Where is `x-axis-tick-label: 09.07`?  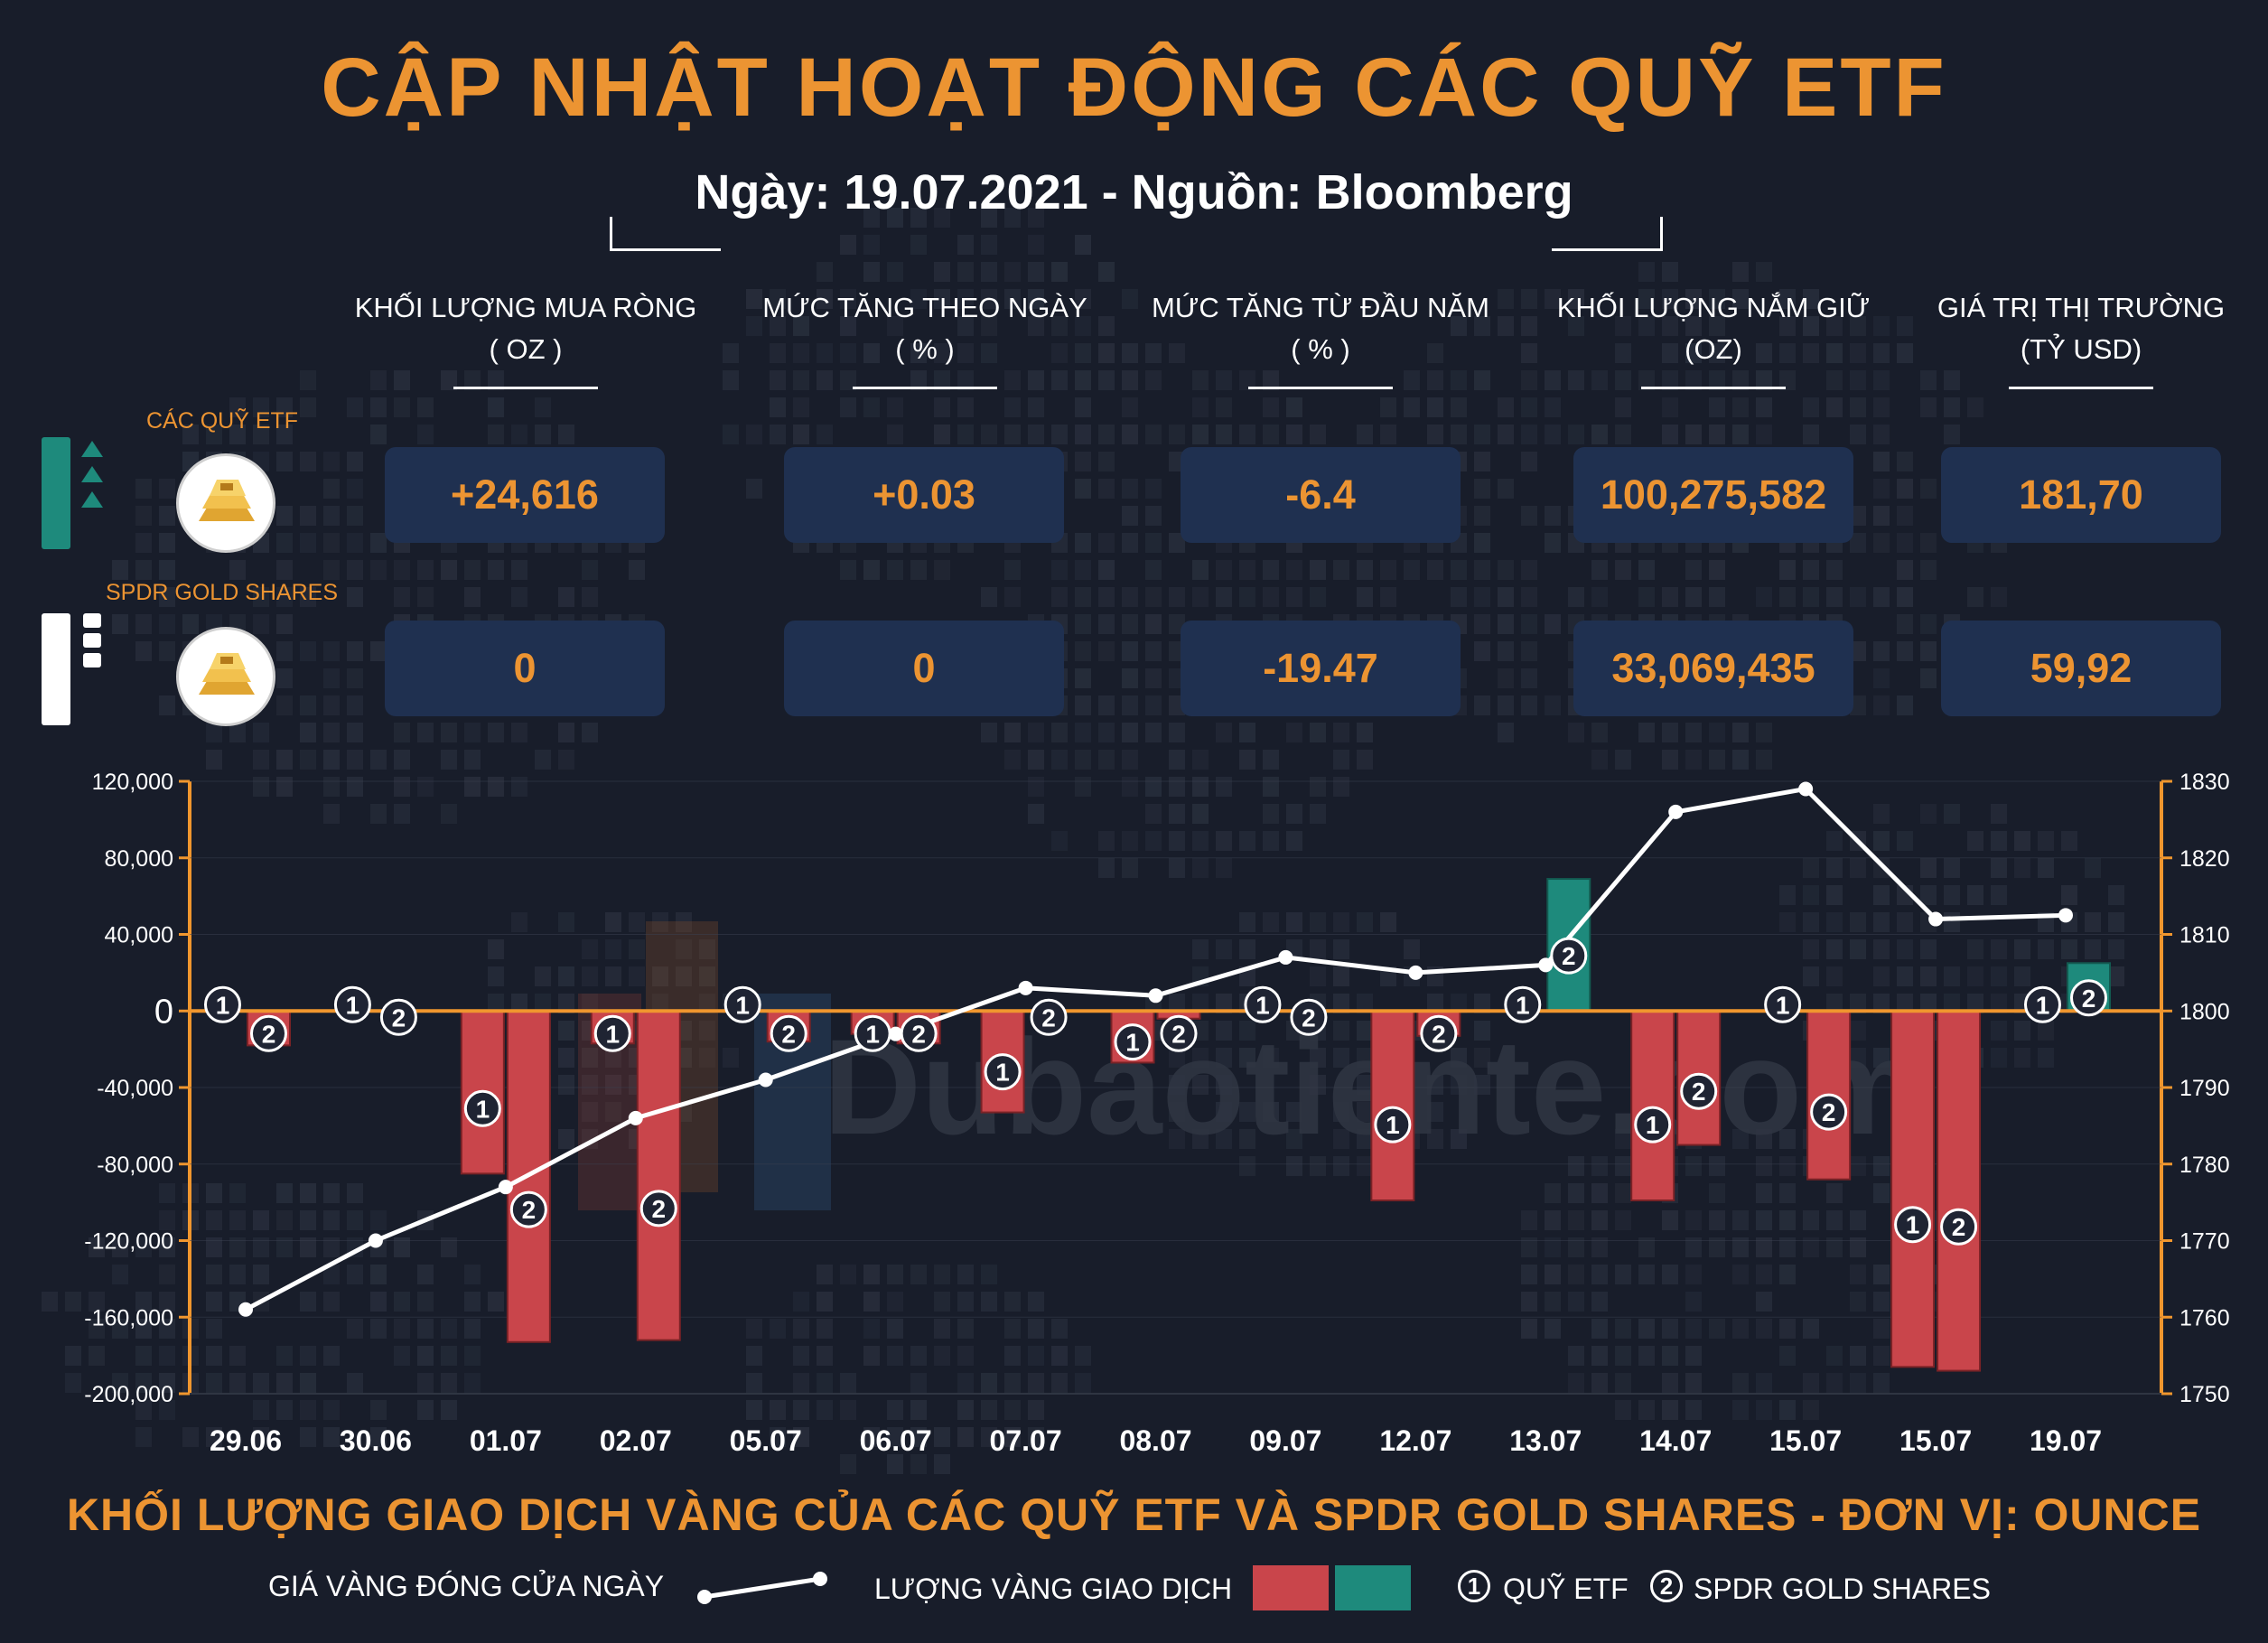 x-axis-tick-label: 09.07 is located at coordinates (1285, 1440).